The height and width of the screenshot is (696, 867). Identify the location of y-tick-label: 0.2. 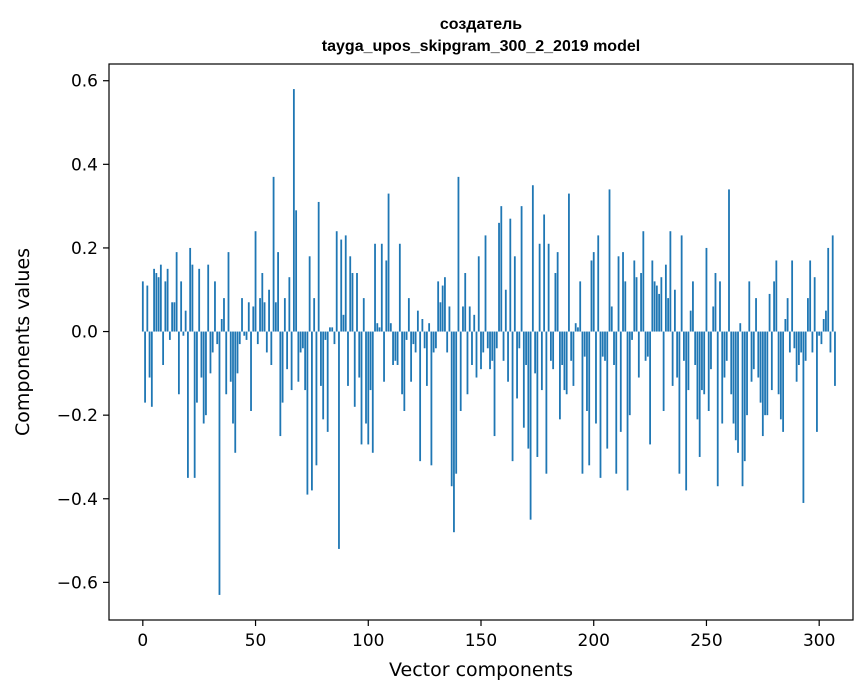
(84, 249).